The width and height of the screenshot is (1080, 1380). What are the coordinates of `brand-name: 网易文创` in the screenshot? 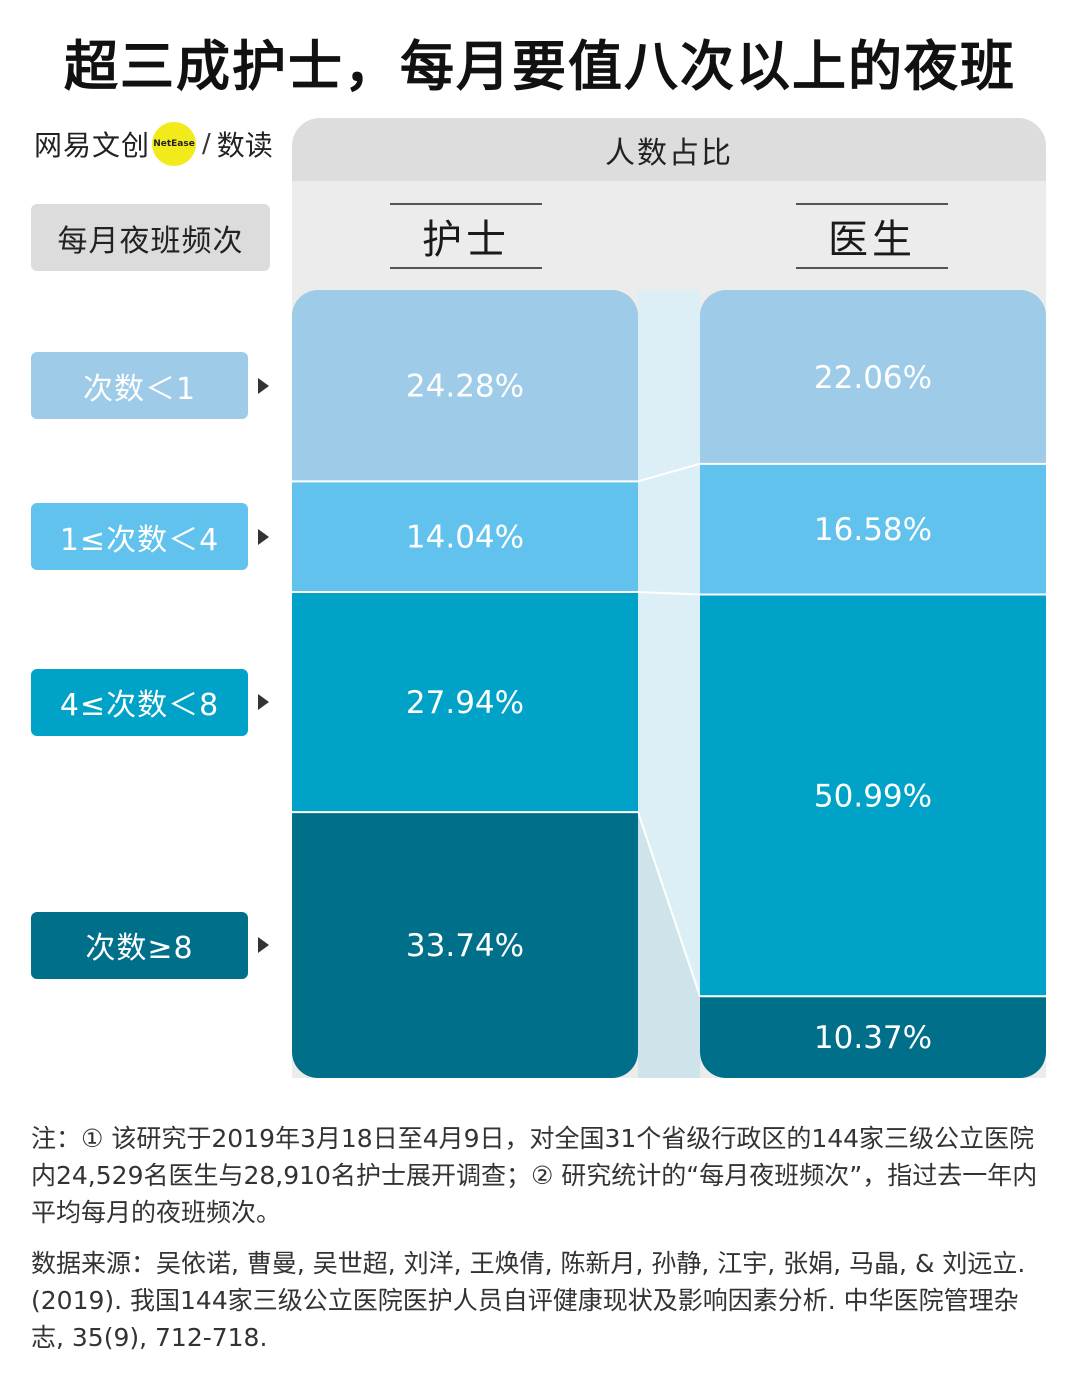 It's located at (92, 145).